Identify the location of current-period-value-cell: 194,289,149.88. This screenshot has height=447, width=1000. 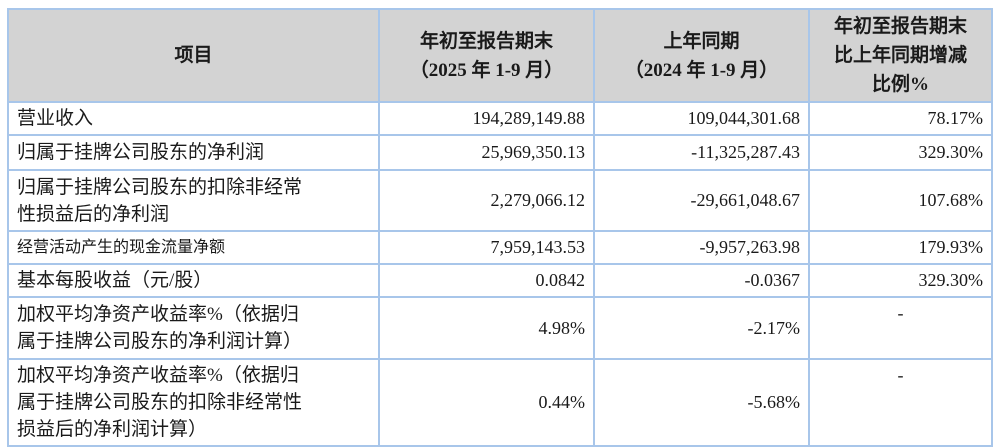
(486, 118).